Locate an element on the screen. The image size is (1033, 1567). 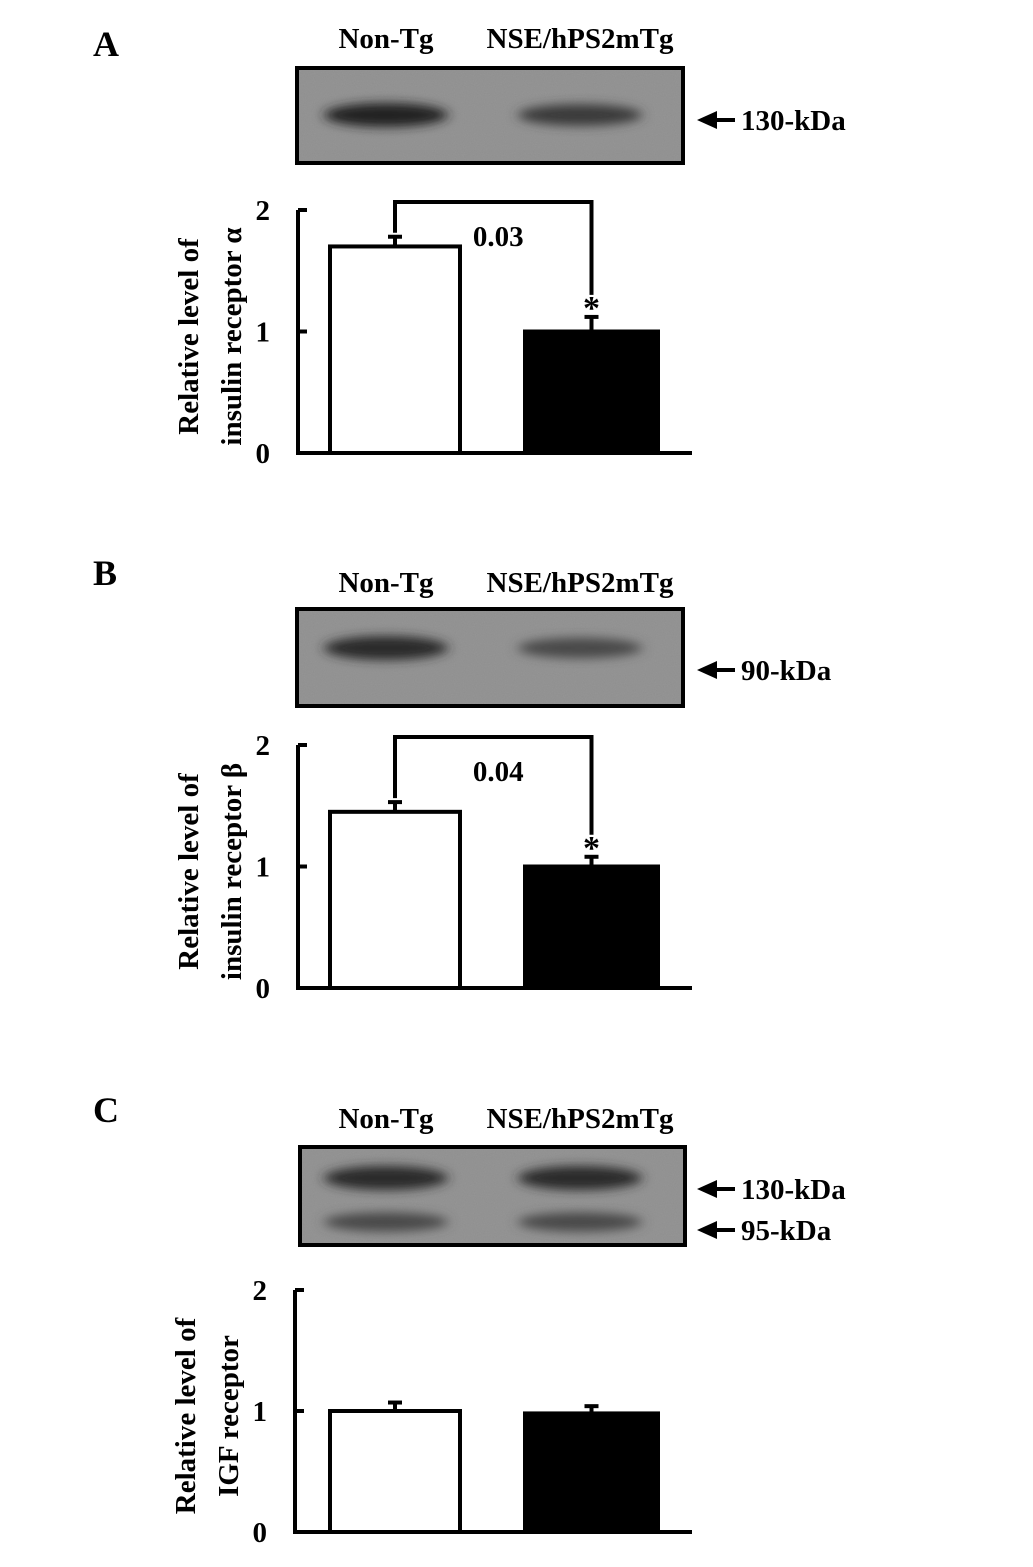
bar-chart: 0 1 2 Relative level of IGF receptor is located at coordinates (431, 1412).